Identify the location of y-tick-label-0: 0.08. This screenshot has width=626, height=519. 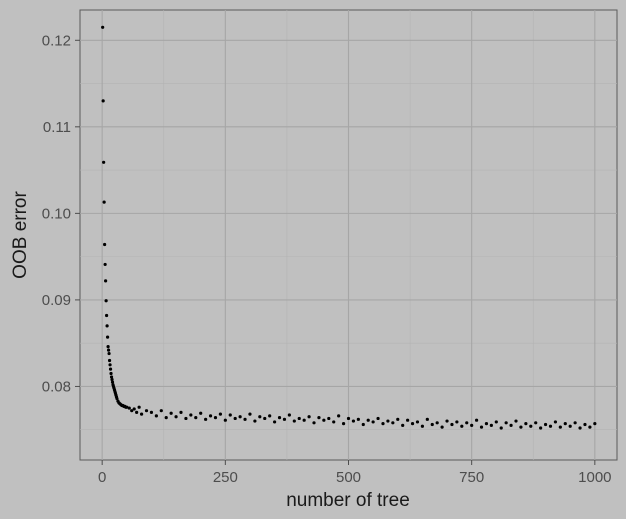
(56, 386).